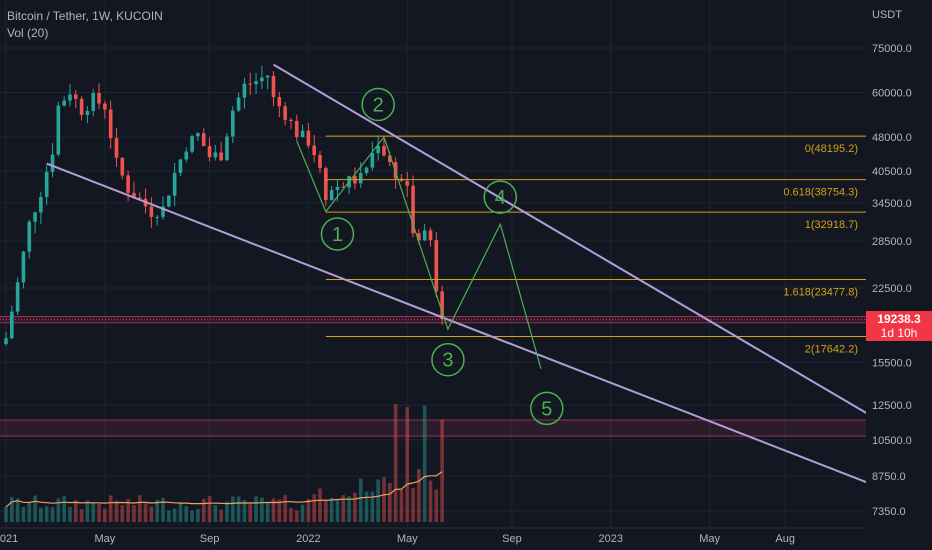 This screenshot has width=932, height=550. Describe the element at coordinates (224, 489) in the screenshot. I see `volume-ma-line` at that location.